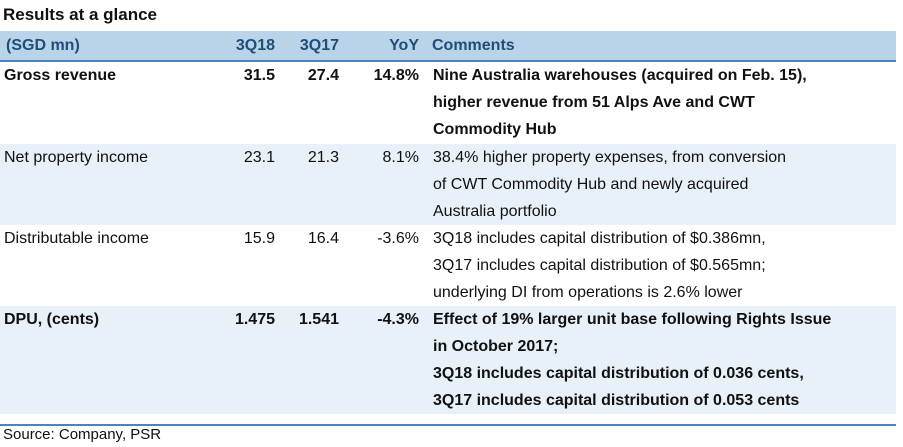  What do you see at coordinates (259, 75) in the screenshot?
I see `value-3q18: 31.5` at bounding box center [259, 75].